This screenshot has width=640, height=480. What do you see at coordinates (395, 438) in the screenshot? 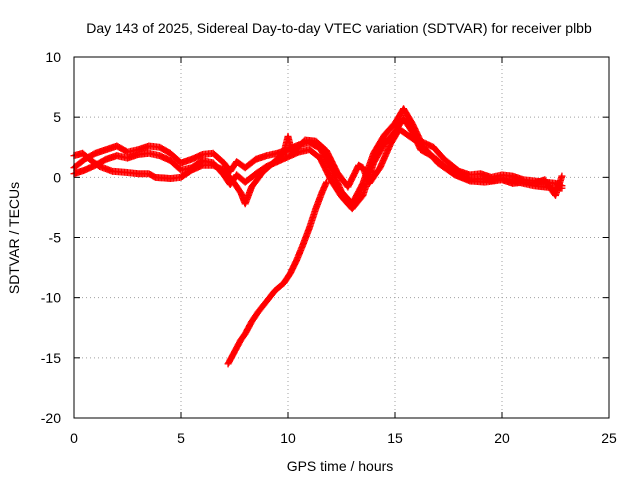
I see `x-tick-label: 15` at bounding box center [395, 438].